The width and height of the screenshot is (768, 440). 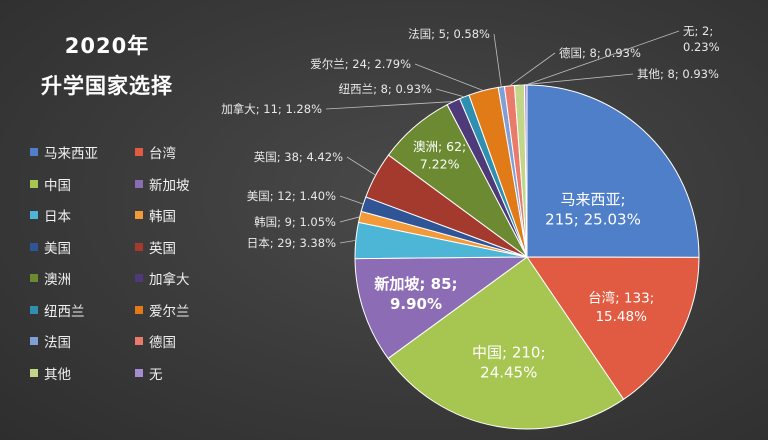 What do you see at coordinates (169, 280) in the screenshot?
I see `legend-label: 加拿大` at bounding box center [169, 280].